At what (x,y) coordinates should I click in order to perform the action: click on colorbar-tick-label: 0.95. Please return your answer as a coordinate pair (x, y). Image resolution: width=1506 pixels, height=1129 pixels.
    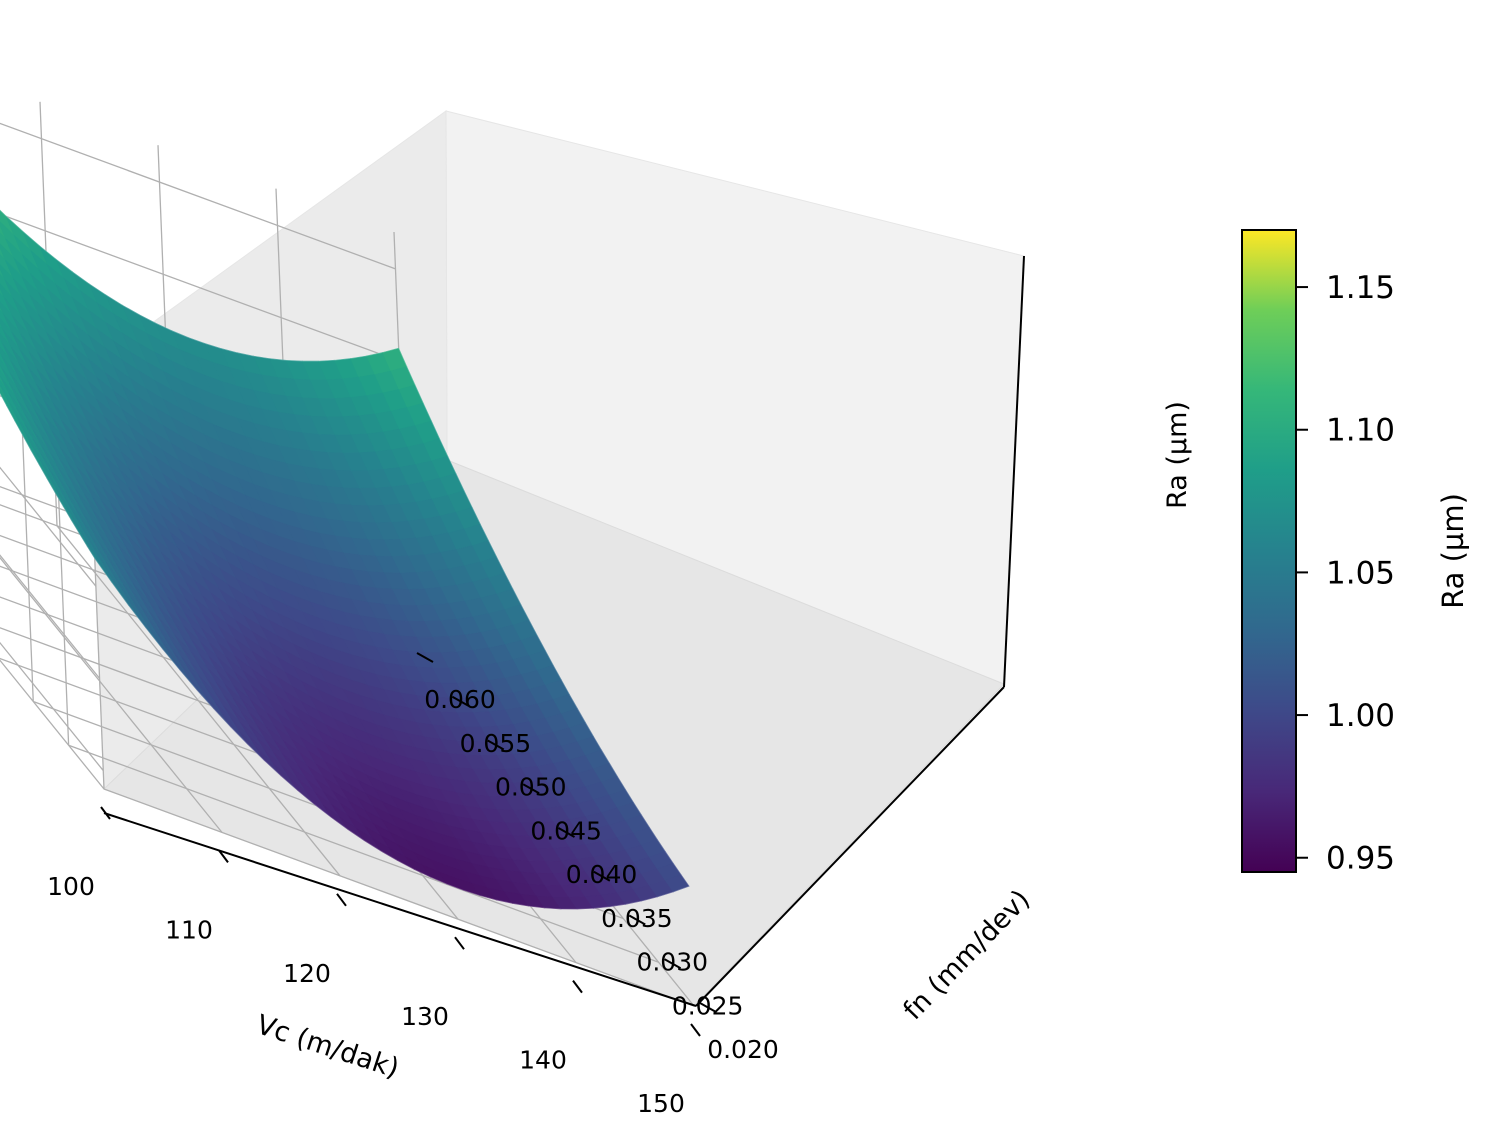
    Looking at the image, I should click on (1360, 859).